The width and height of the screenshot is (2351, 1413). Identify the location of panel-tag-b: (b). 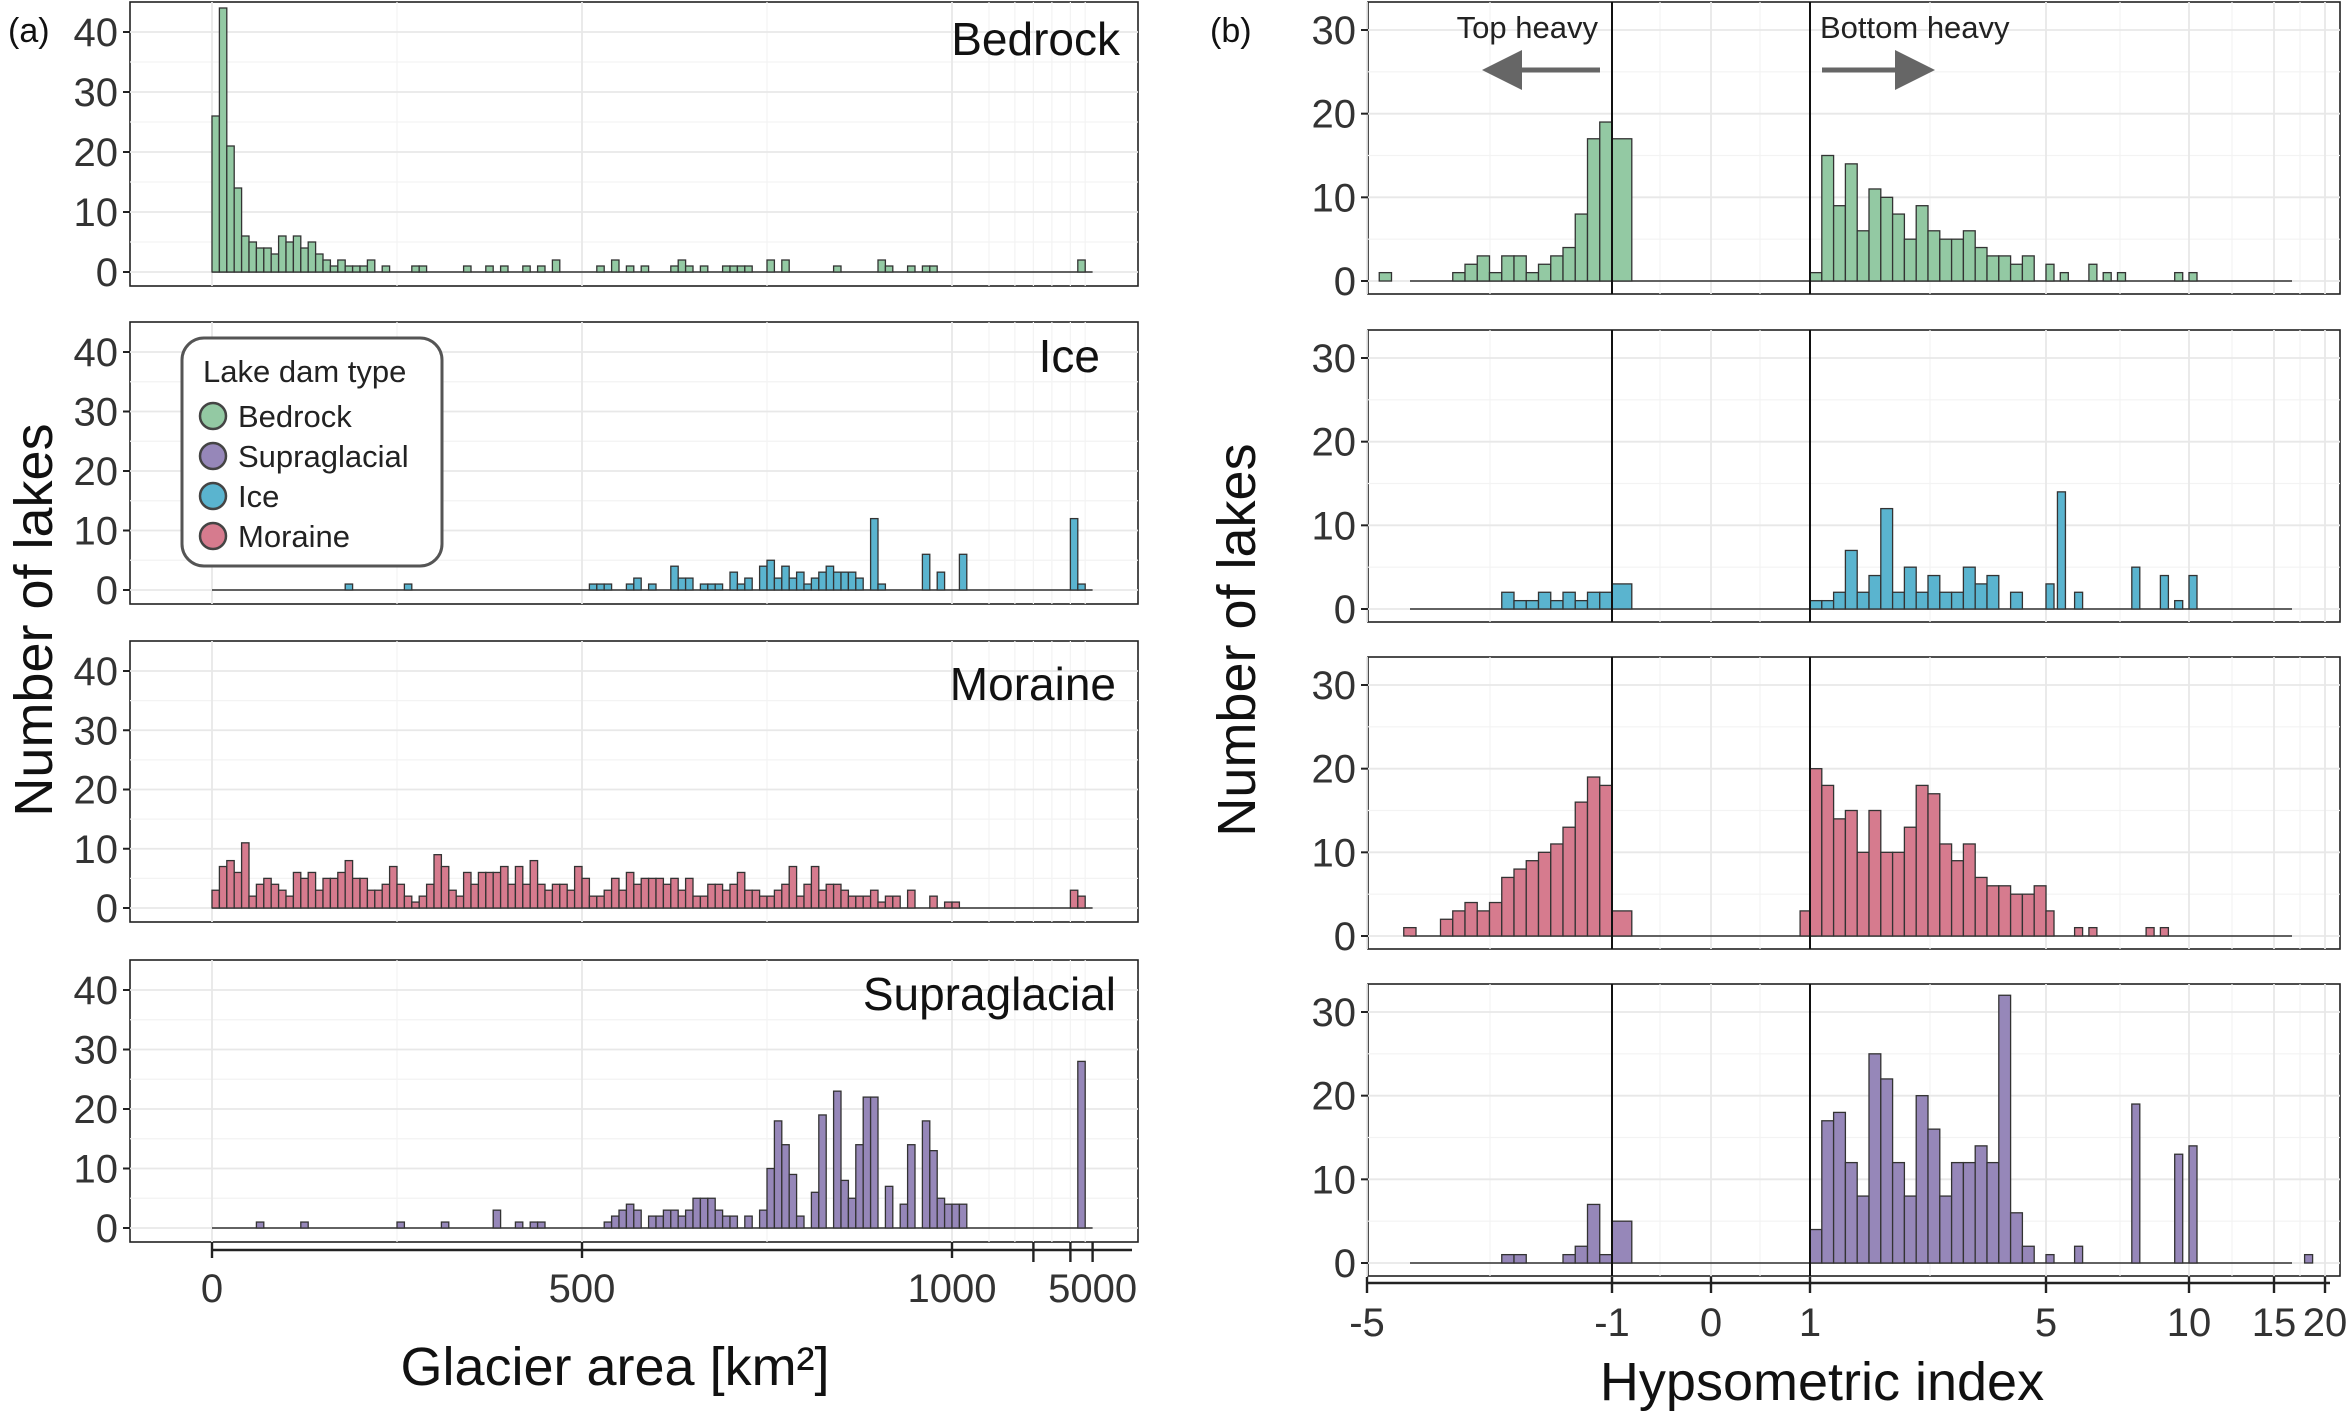
(1231, 31).